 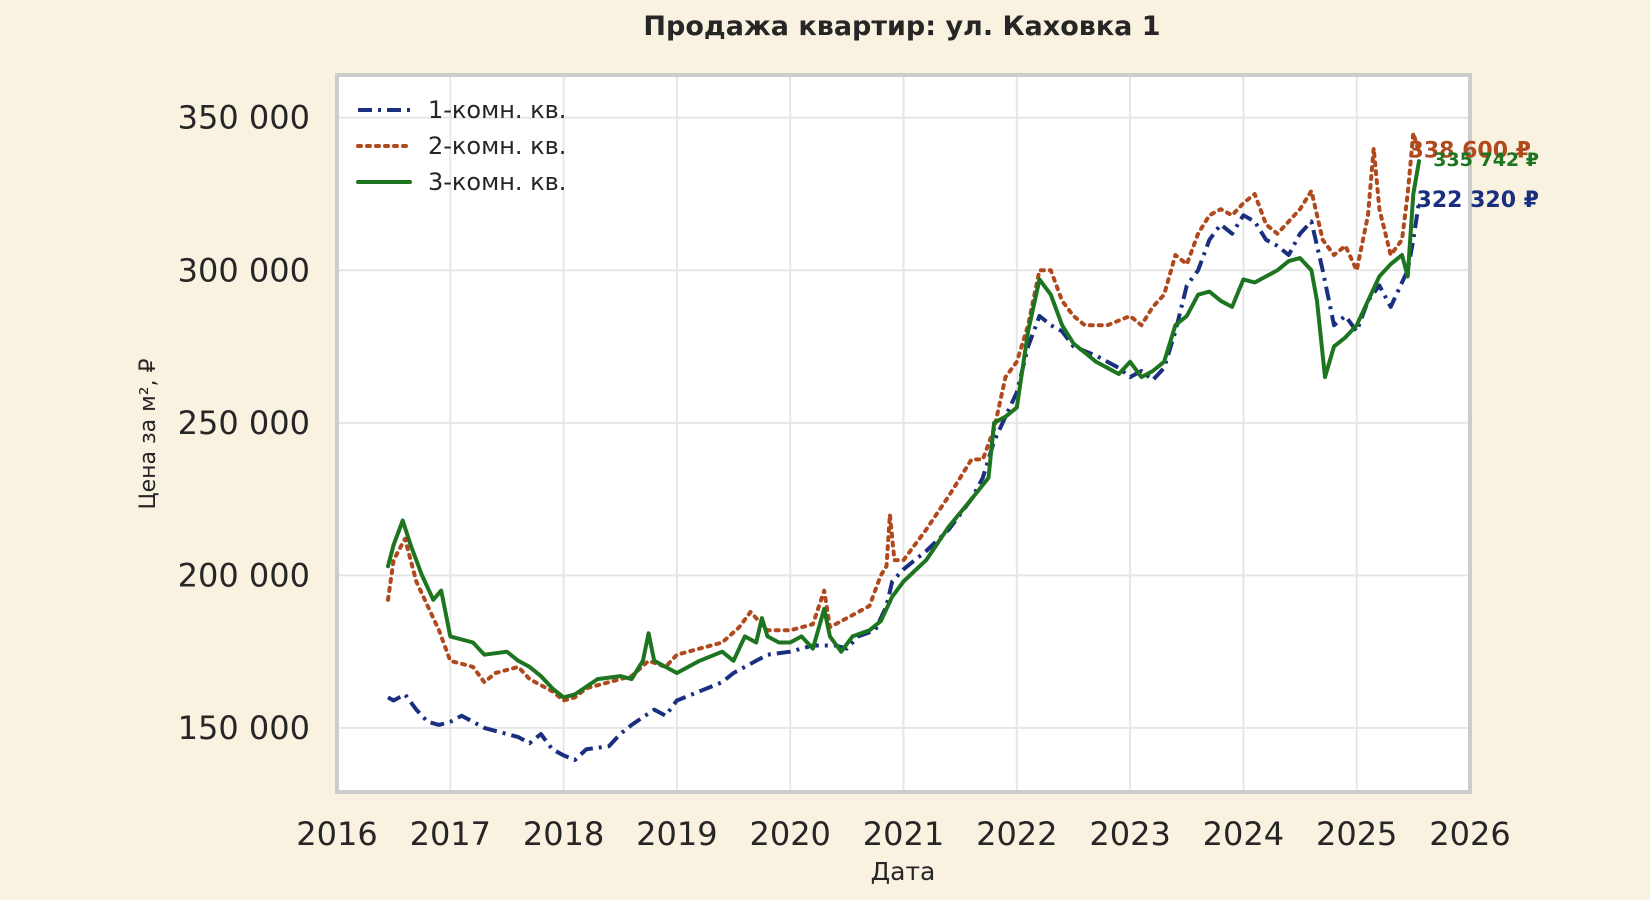 What do you see at coordinates (789, 834) in the screenshot?
I see `x-tick-label: 2020` at bounding box center [789, 834].